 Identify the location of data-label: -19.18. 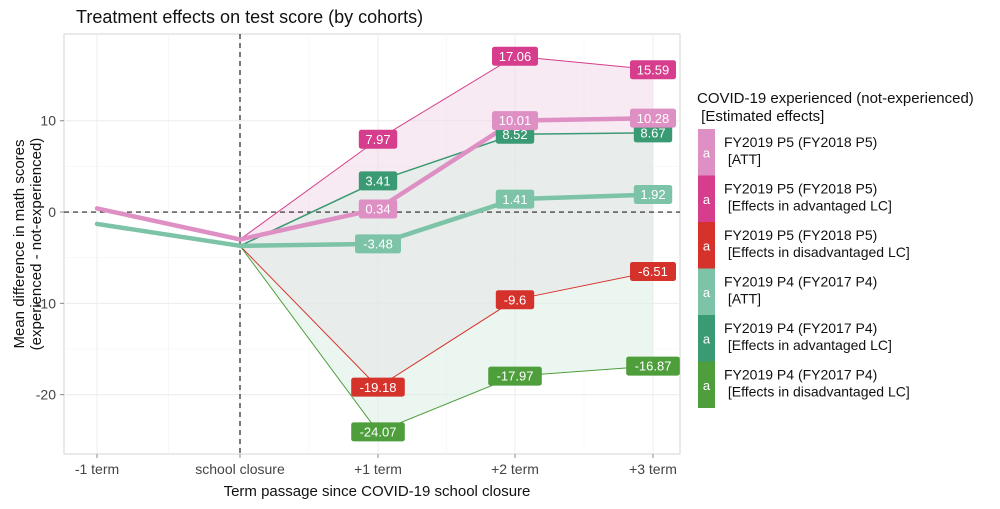
(378, 387).